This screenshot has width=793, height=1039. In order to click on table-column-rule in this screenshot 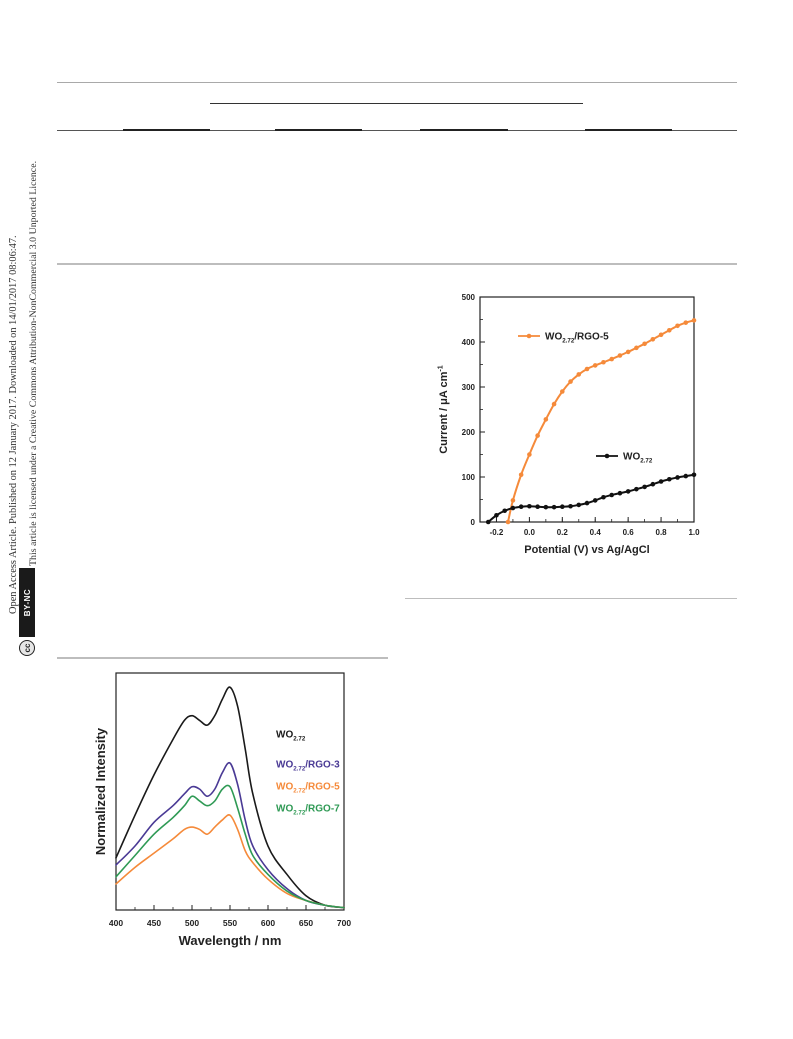, I will do `click(397, 130)`.